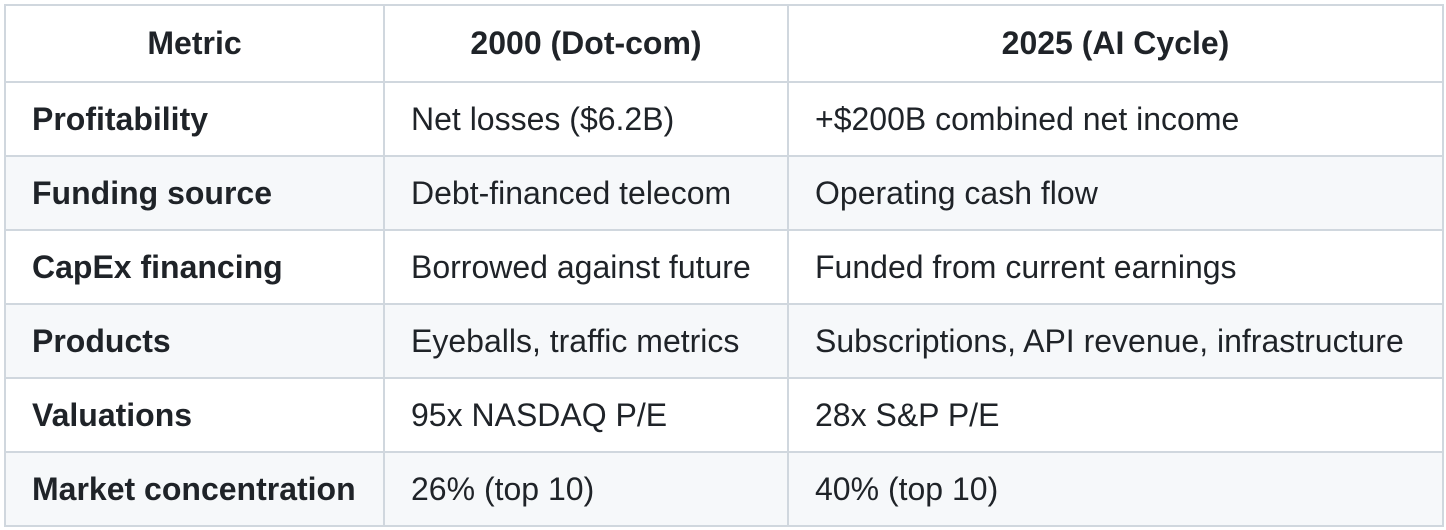 This screenshot has height=530, width=1446. What do you see at coordinates (194, 415) in the screenshot?
I see `cell-metric: Valuations` at bounding box center [194, 415].